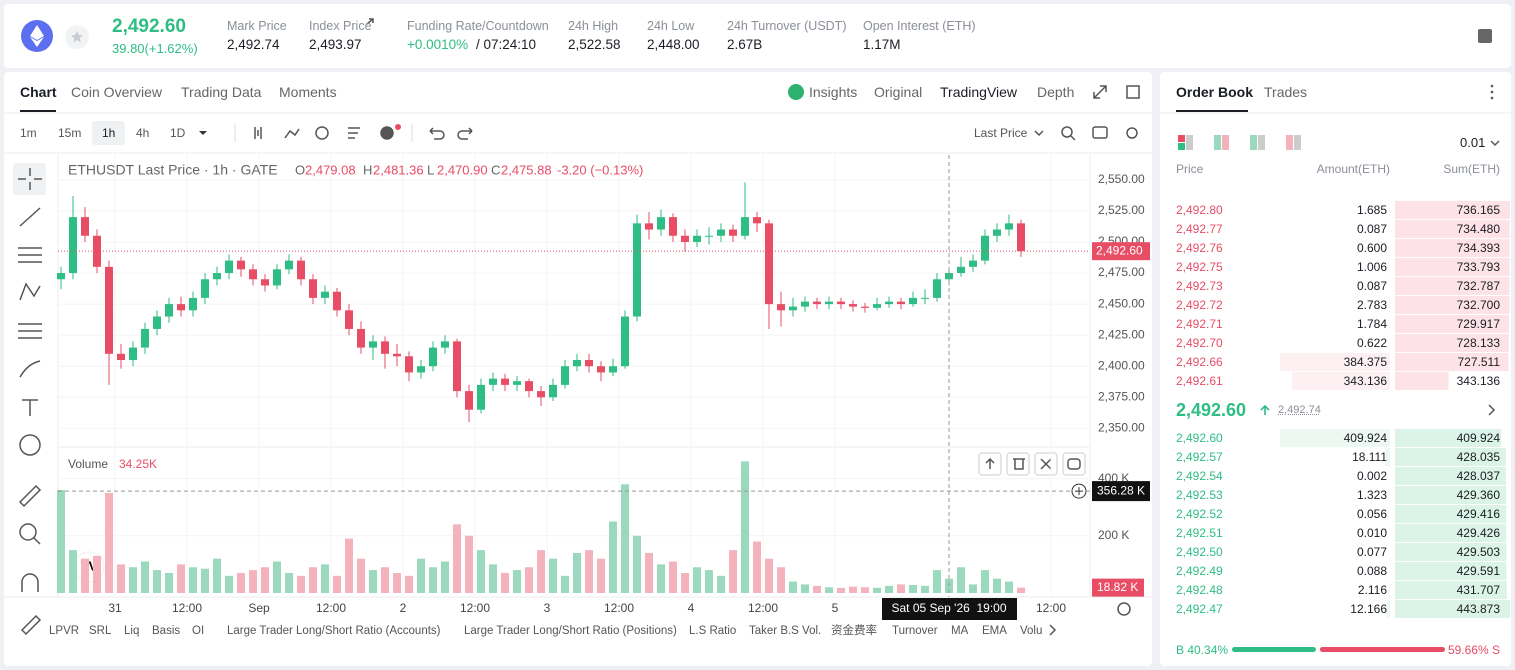 This screenshot has width=1515, height=670. Describe the element at coordinates (70, 133) in the screenshot. I see `interval: 15m` at that location.